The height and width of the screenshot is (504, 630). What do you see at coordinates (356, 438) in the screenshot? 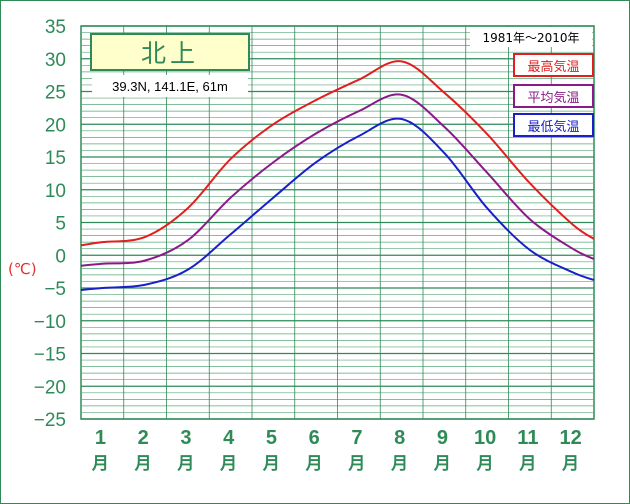
I see `month-number-label: 7` at bounding box center [356, 438].